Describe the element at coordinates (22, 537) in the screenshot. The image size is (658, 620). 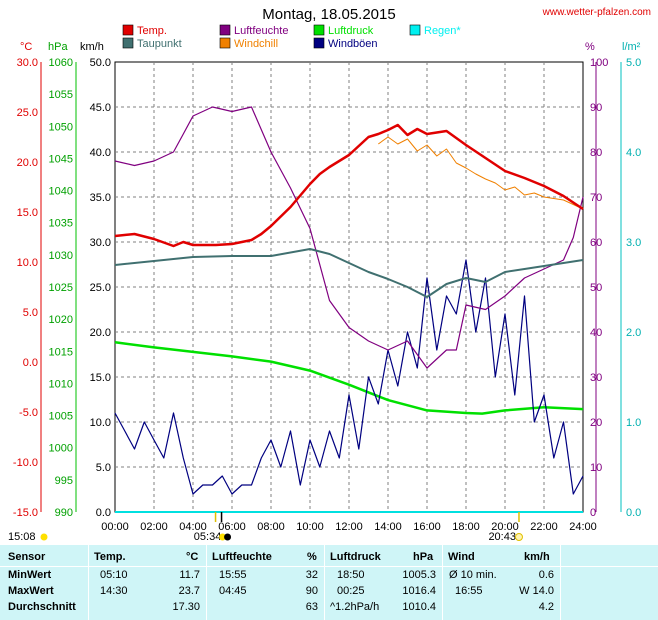
I see `dusk-time-label: 15:08` at that location.